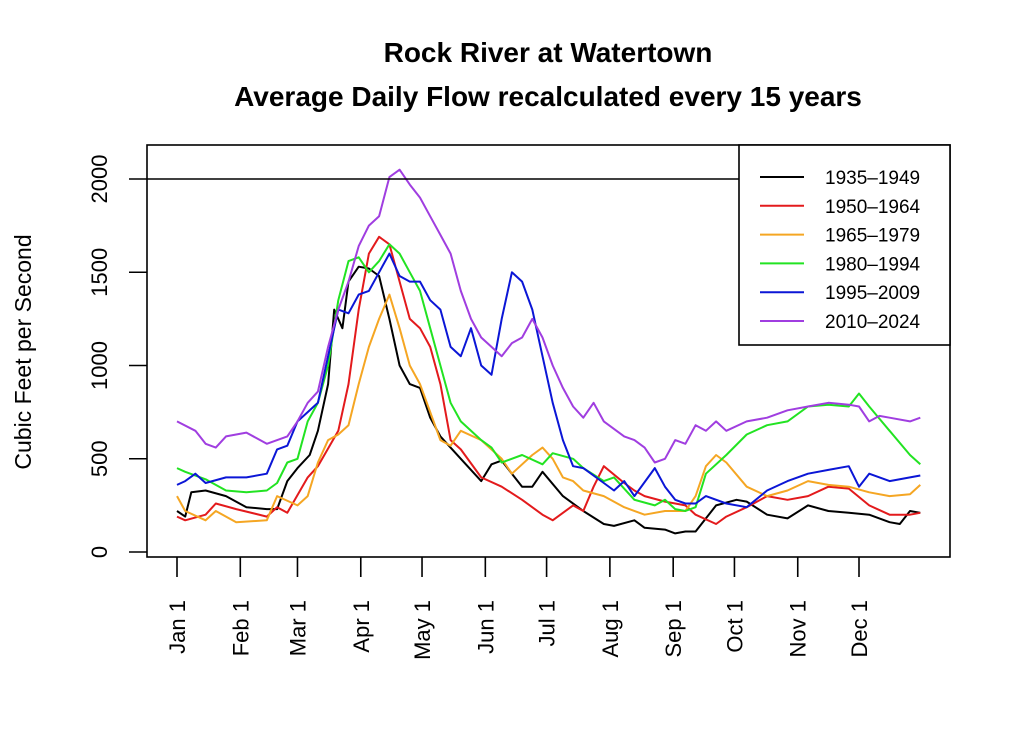 The height and width of the screenshot is (741, 1024). Describe the element at coordinates (547, 623) in the screenshot. I see `x-tick-label: Jul 1` at that location.